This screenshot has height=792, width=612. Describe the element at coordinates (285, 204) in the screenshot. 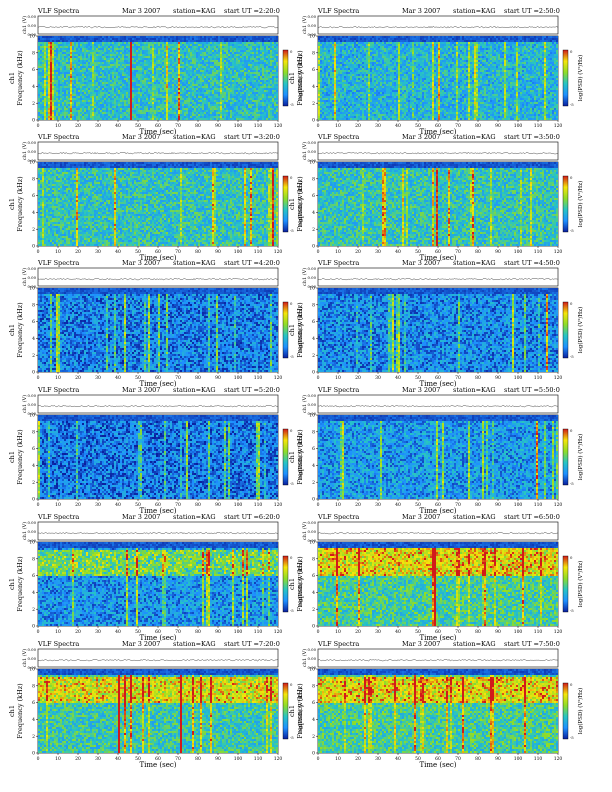

I see `colorbar` at that location.